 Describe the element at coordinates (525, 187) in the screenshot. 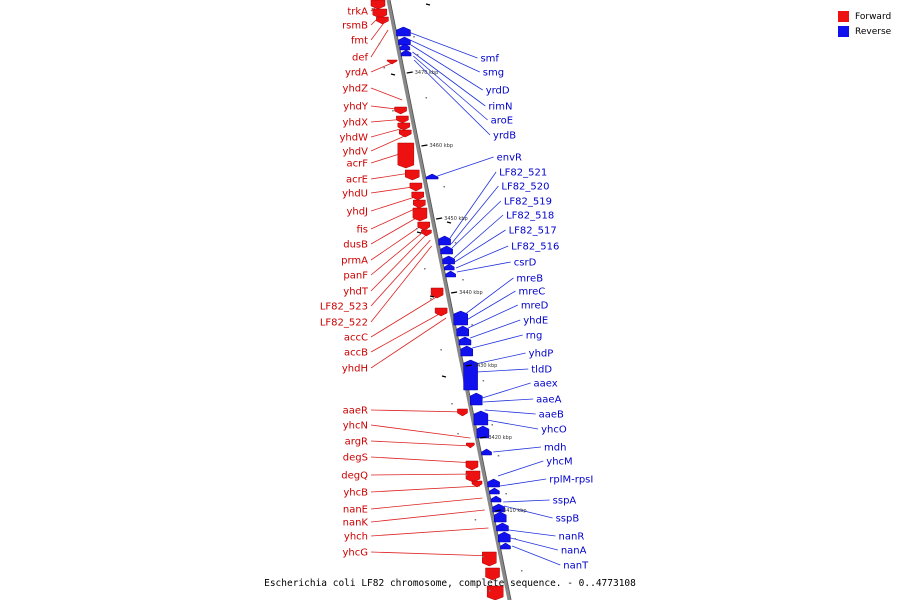

I see `reverse-gene-label: LF82_520` at that location.